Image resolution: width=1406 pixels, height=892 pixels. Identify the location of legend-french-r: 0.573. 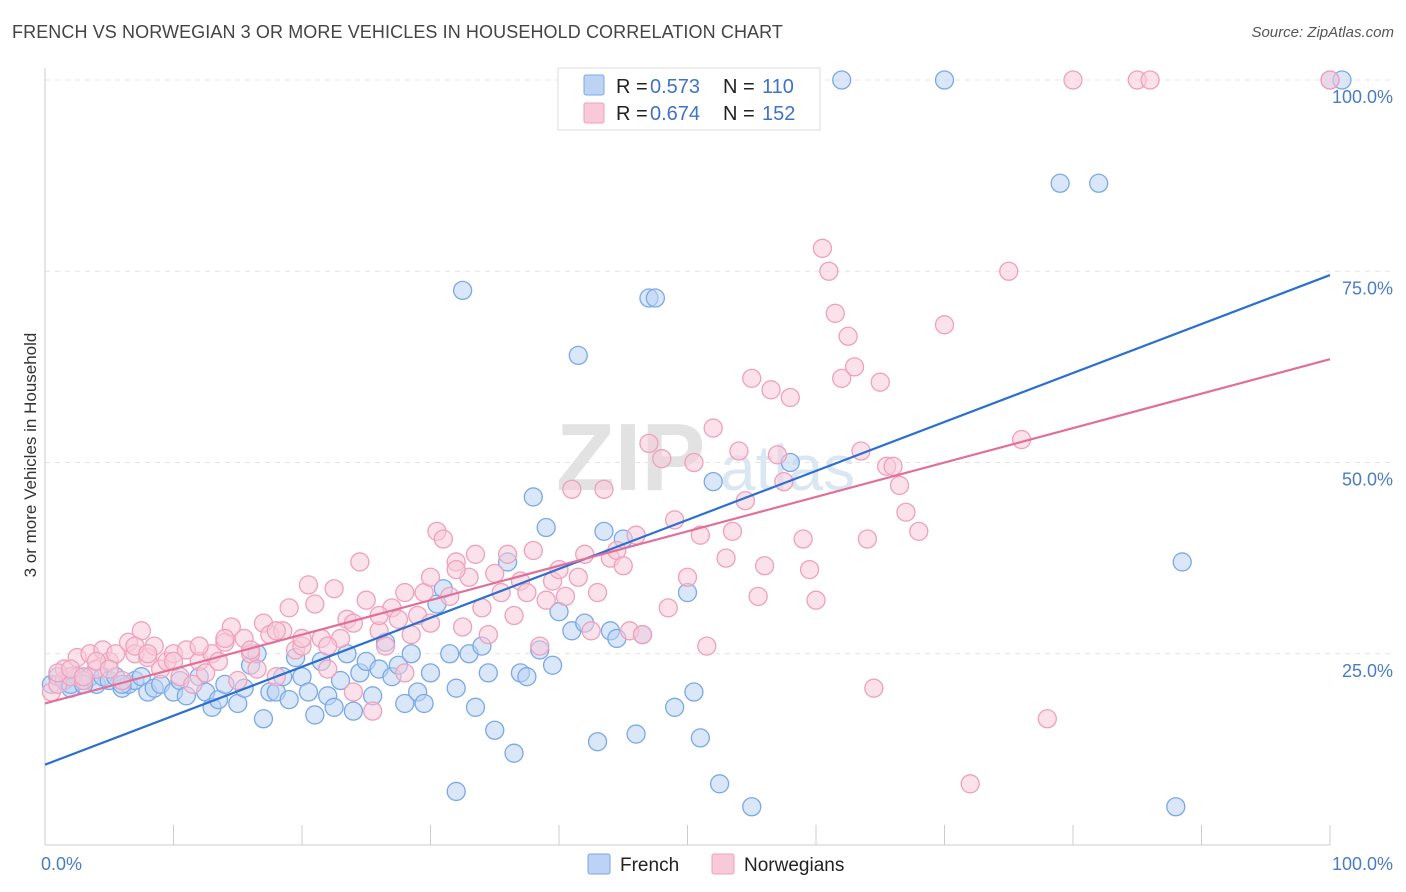
(675, 87).